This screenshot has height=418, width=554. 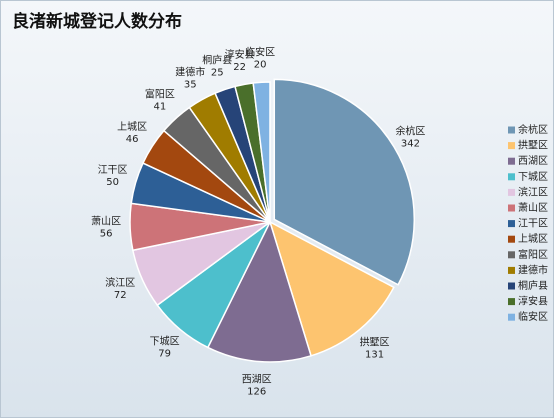 What do you see at coordinates (217, 60) in the screenshot?
I see `data-label-name: 桐庐县` at bounding box center [217, 60].